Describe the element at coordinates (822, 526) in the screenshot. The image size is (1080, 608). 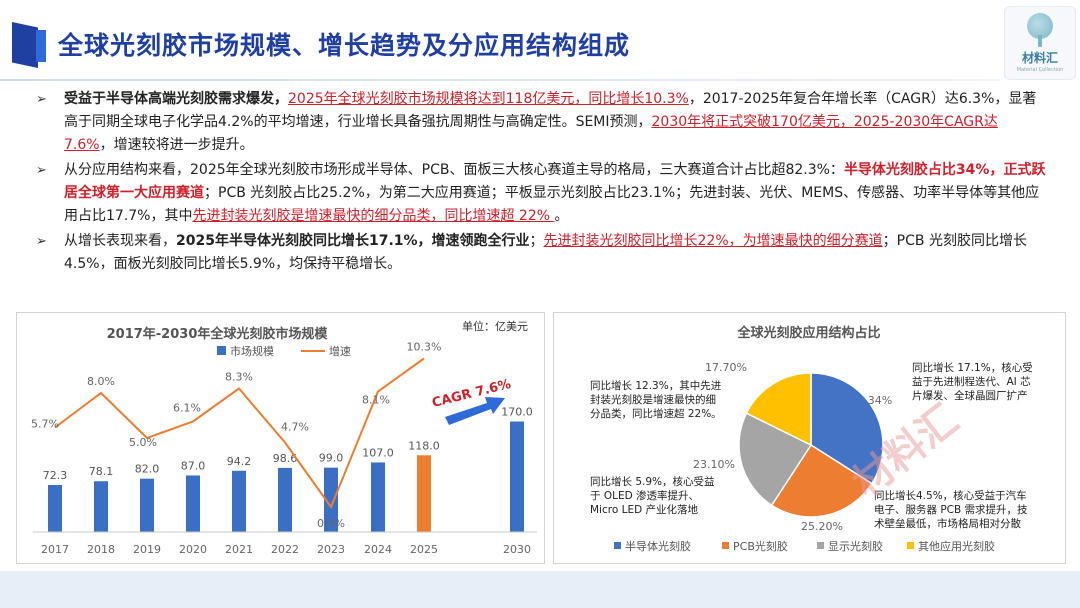
I see `pie-slice-label: 25.20%` at that location.